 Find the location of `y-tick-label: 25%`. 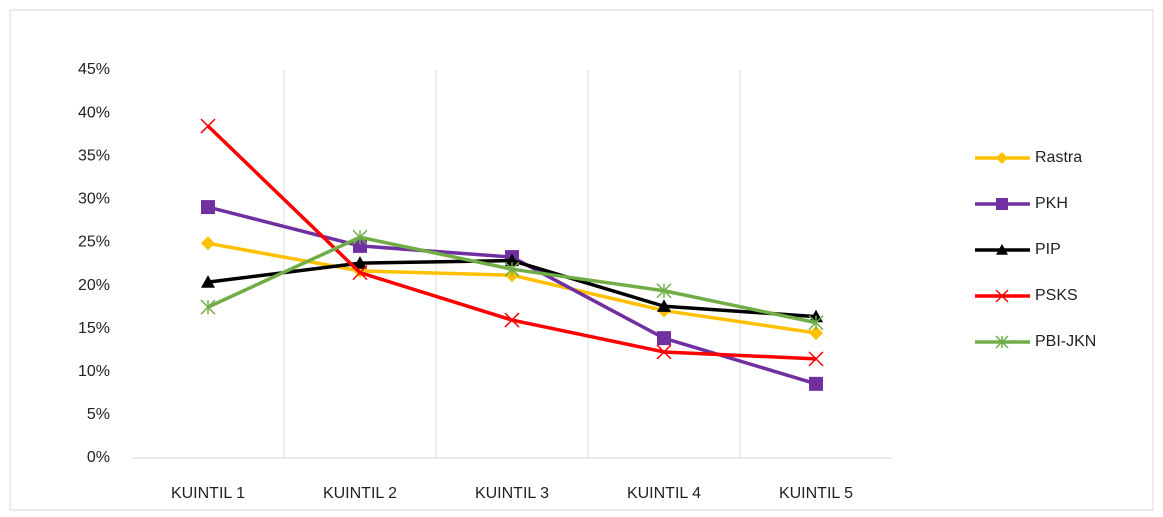

y-tick-label: 25% is located at coordinates (94, 242).